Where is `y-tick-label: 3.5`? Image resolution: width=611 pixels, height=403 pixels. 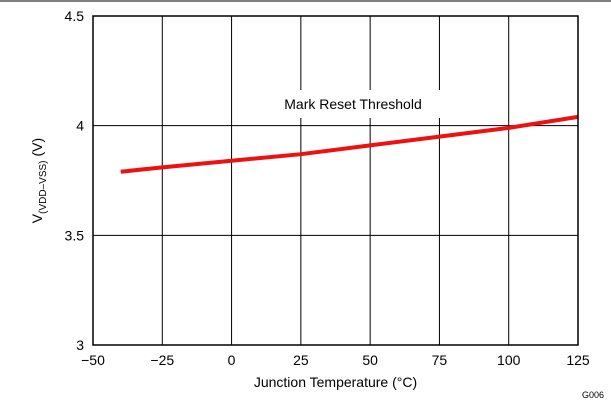
y-tick-label: 3.5 is located at coordinates (75, 235).